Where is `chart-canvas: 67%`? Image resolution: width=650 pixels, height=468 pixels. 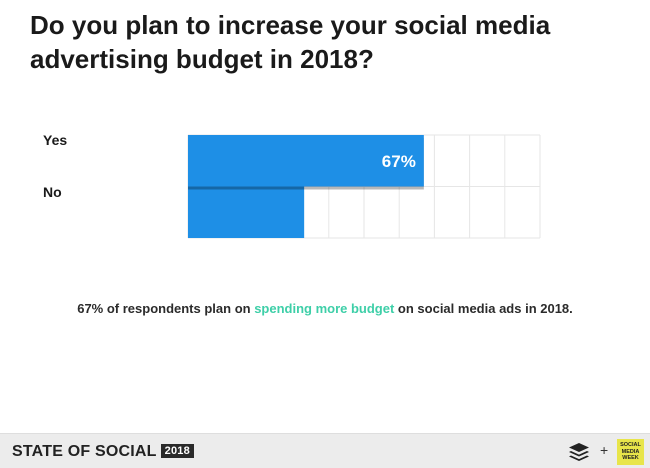
chart-canvas: 67% is located at coordinates (364, 186).